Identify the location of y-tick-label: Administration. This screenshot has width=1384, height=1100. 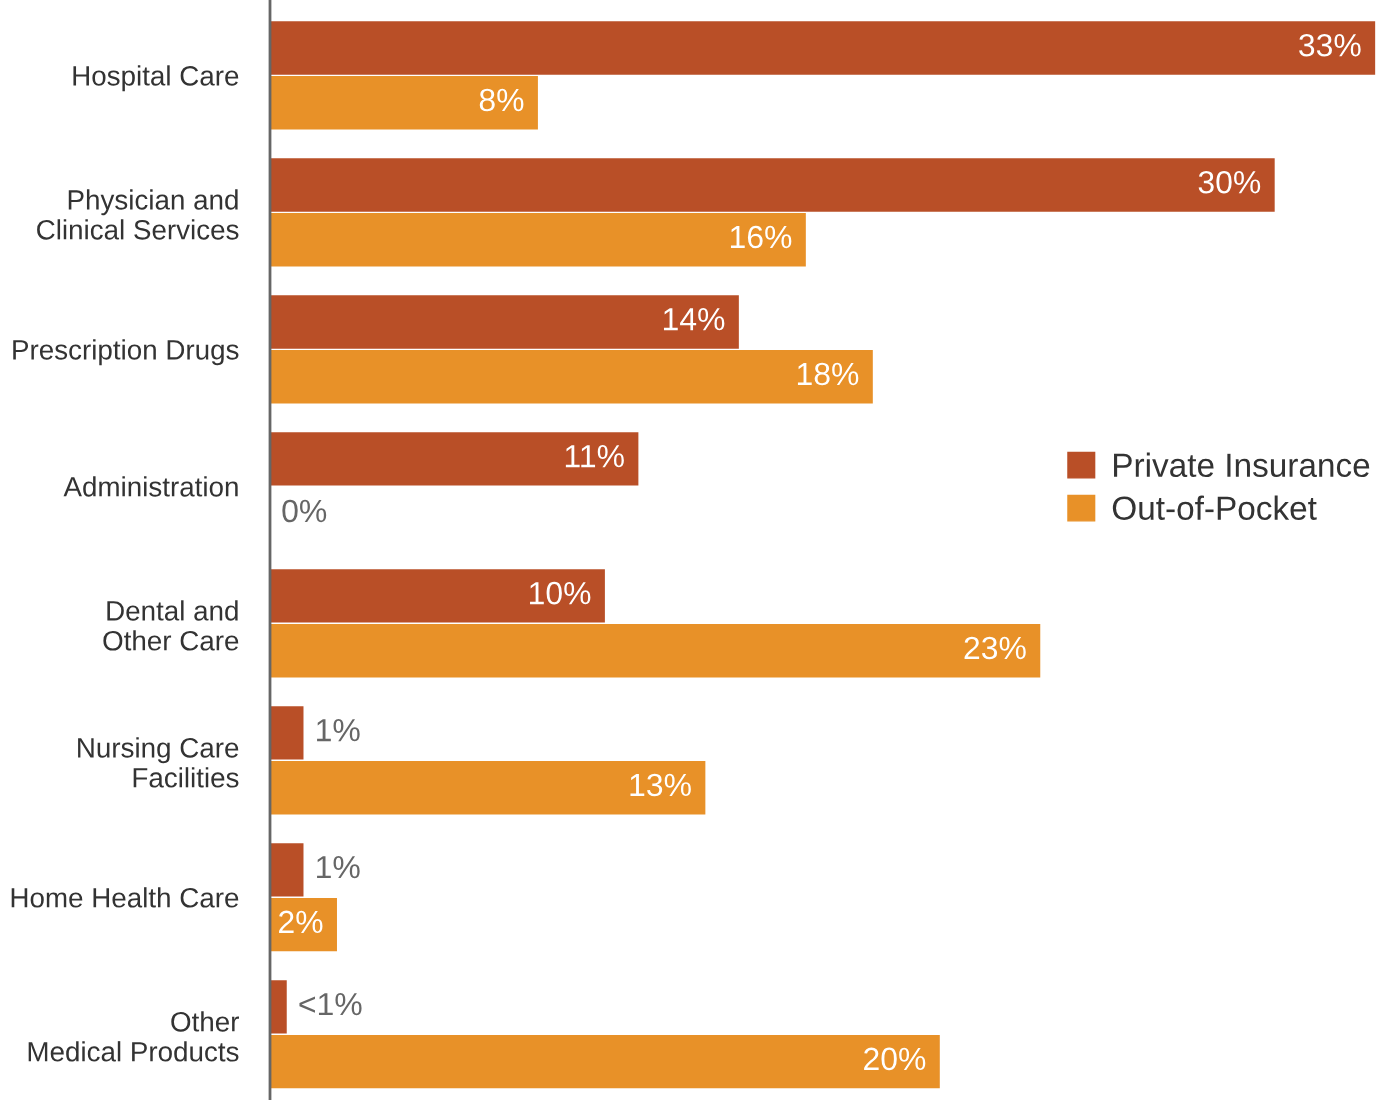
(150, 486).